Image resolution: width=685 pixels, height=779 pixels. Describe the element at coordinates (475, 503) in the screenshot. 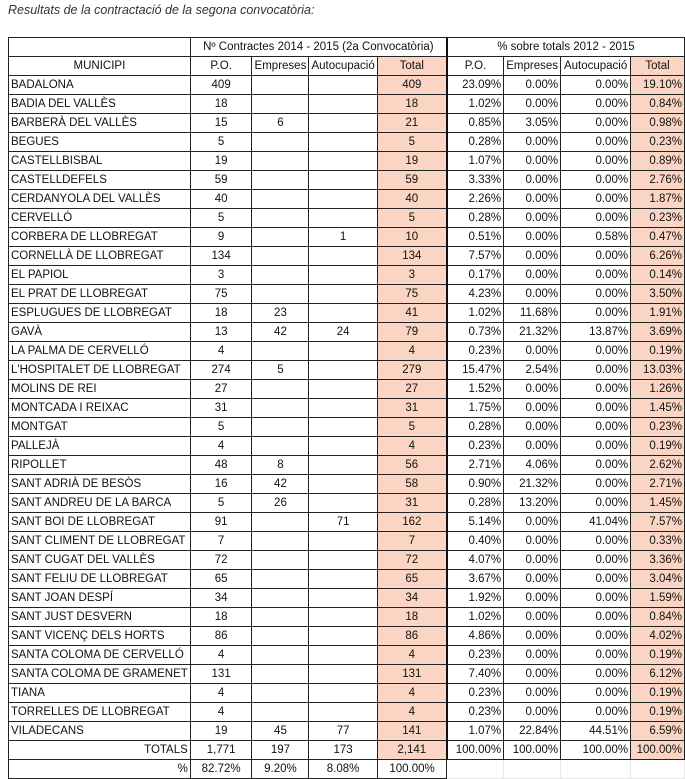

I see `cell-pct-po: 0.28%` at that location.